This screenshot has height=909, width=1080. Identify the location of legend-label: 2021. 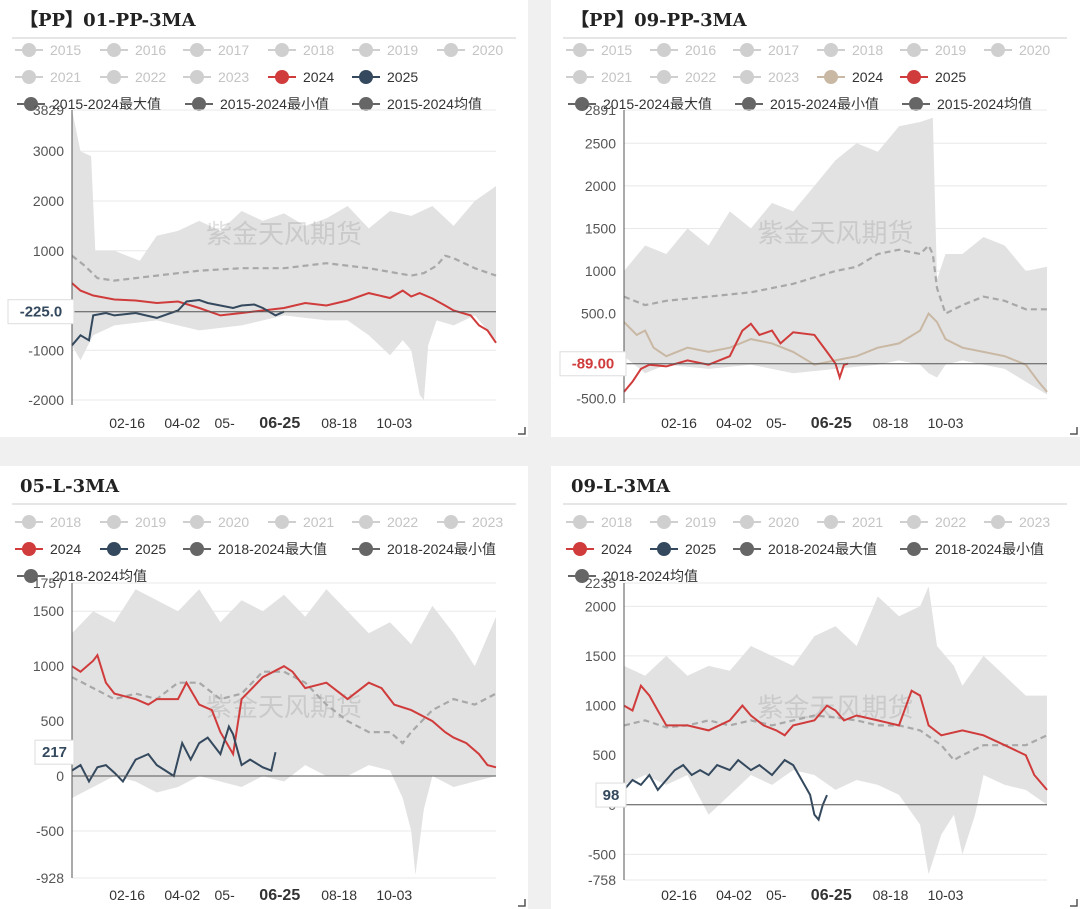
(318, 522).